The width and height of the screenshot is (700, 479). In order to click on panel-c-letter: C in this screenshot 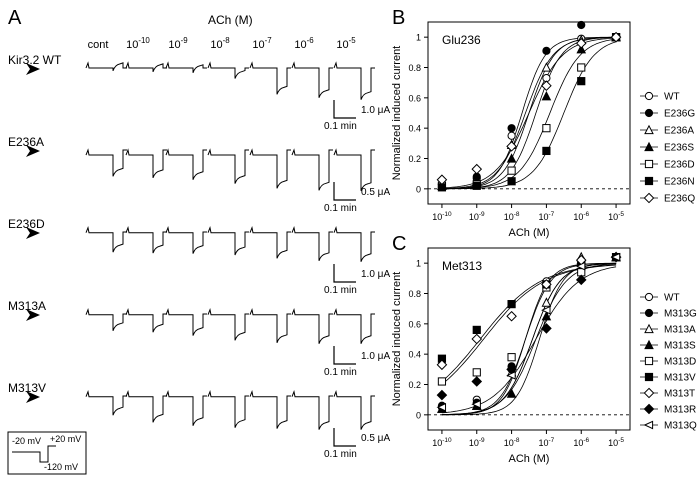, I will do `click(399, 244)`.